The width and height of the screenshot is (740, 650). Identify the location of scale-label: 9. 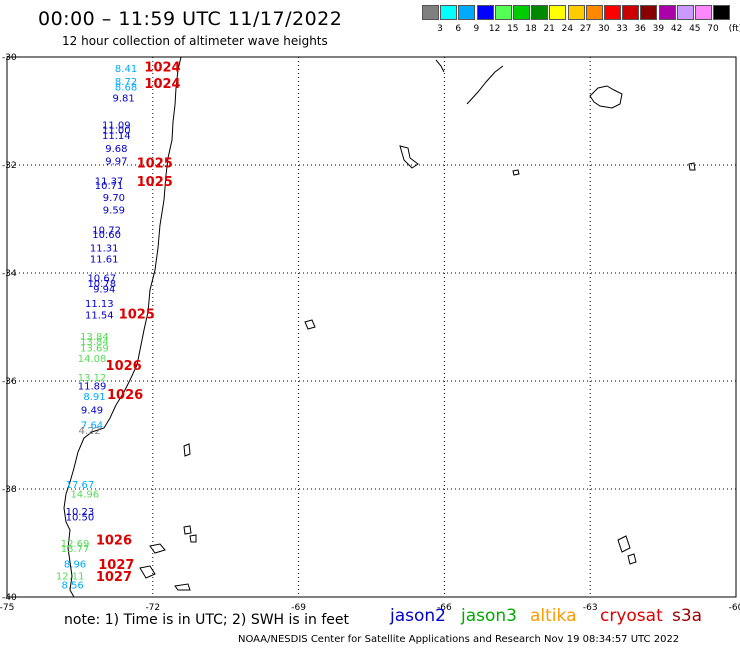
(476, 29).